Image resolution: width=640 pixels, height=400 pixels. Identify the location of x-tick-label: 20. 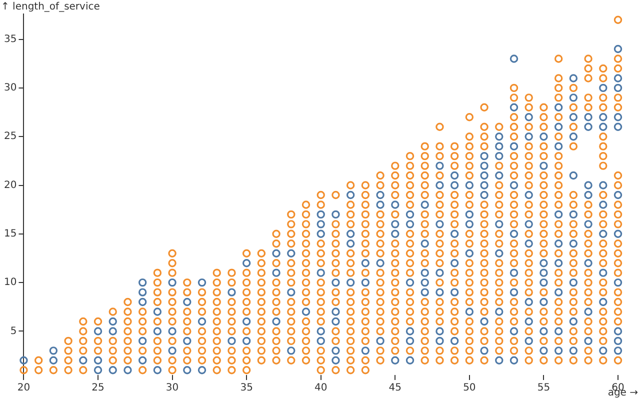
(23, 388).